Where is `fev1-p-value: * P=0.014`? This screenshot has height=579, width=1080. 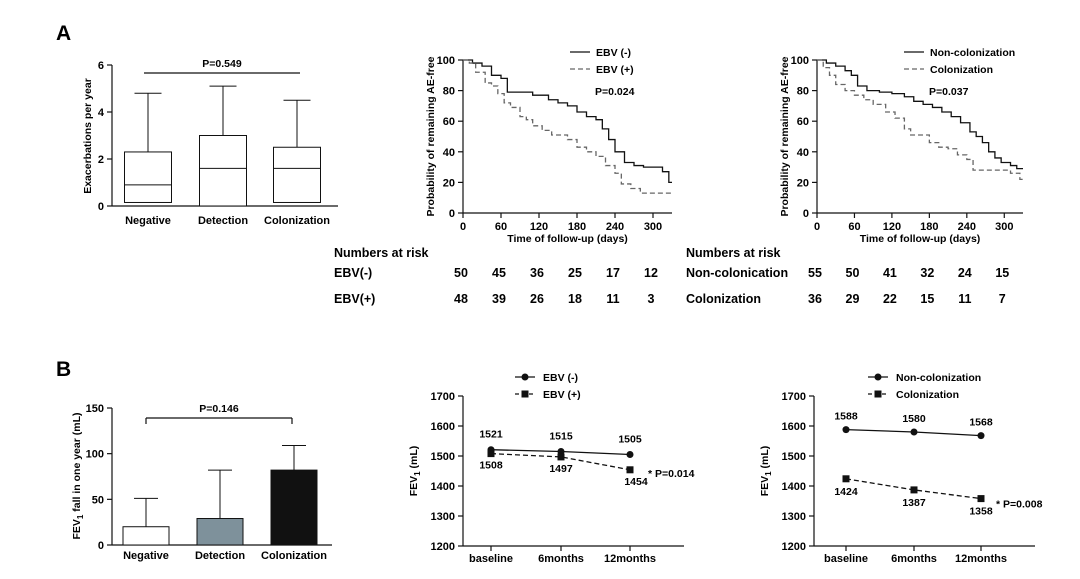 fev1-p-value: * P=0.014 is located at coordinates (671, 474).